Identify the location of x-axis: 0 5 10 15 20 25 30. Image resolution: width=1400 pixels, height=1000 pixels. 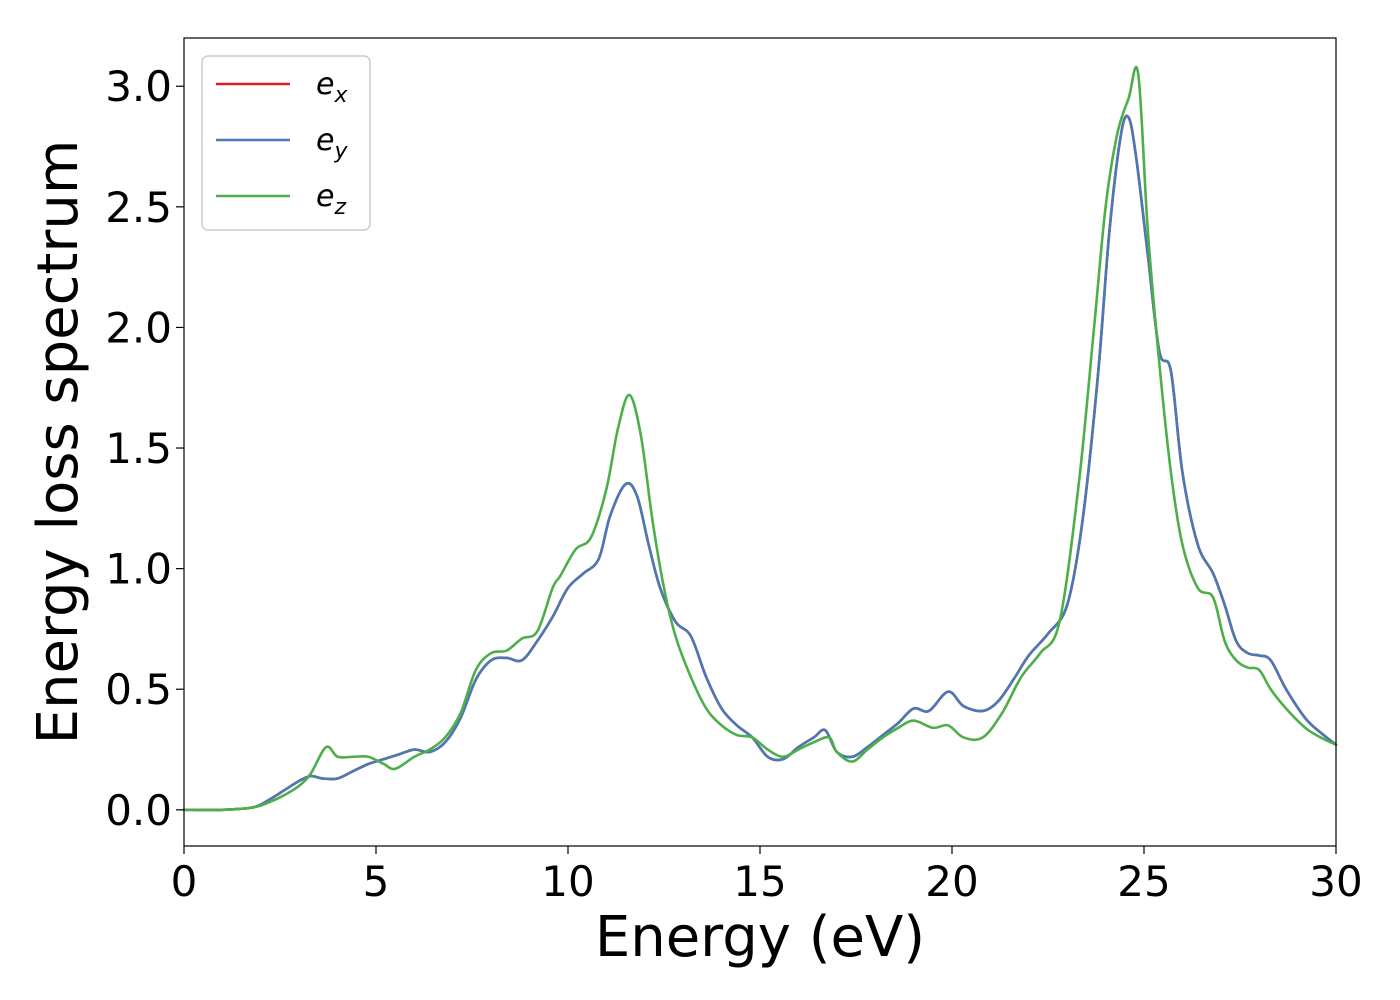
(767, 876).